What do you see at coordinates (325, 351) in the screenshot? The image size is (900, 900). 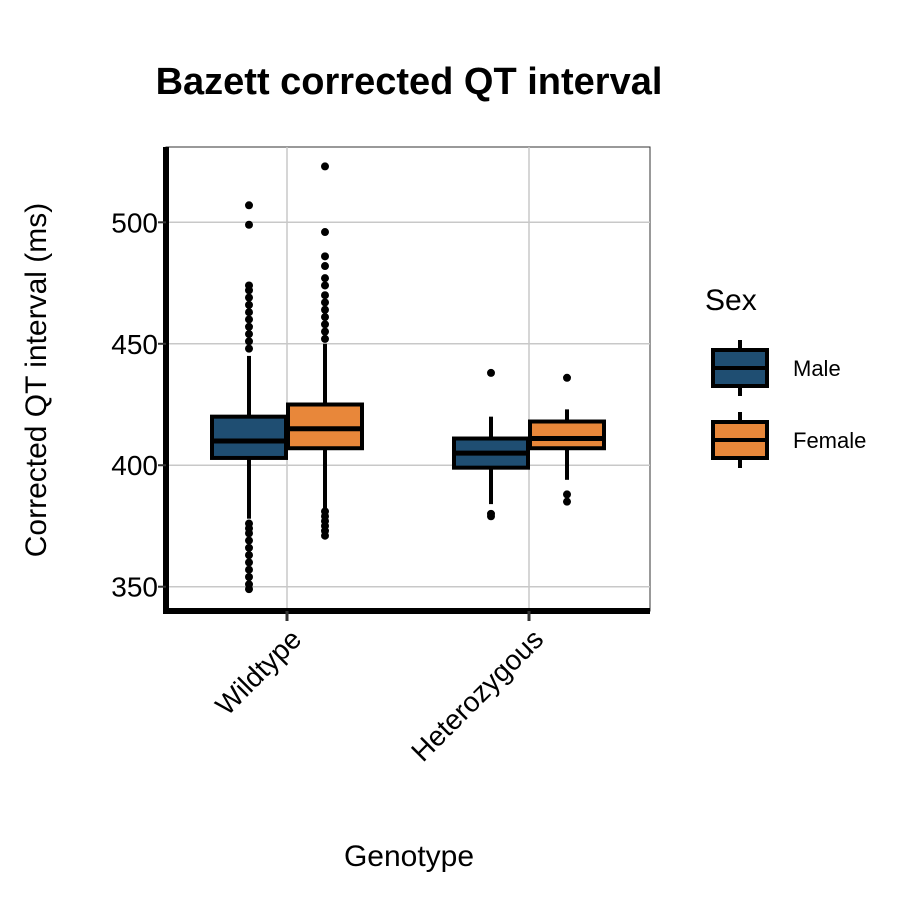 I see `box-female-wildtype` at bounding box center [325, 351].